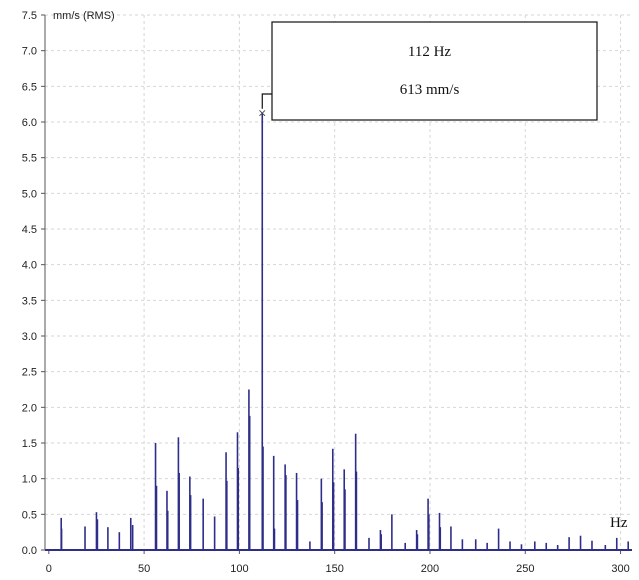  What do you see at coordinates (84, 16) in the screenshot?
I see `y-axis-label: mm/s (RMS)` at bounding box center [84, 16].